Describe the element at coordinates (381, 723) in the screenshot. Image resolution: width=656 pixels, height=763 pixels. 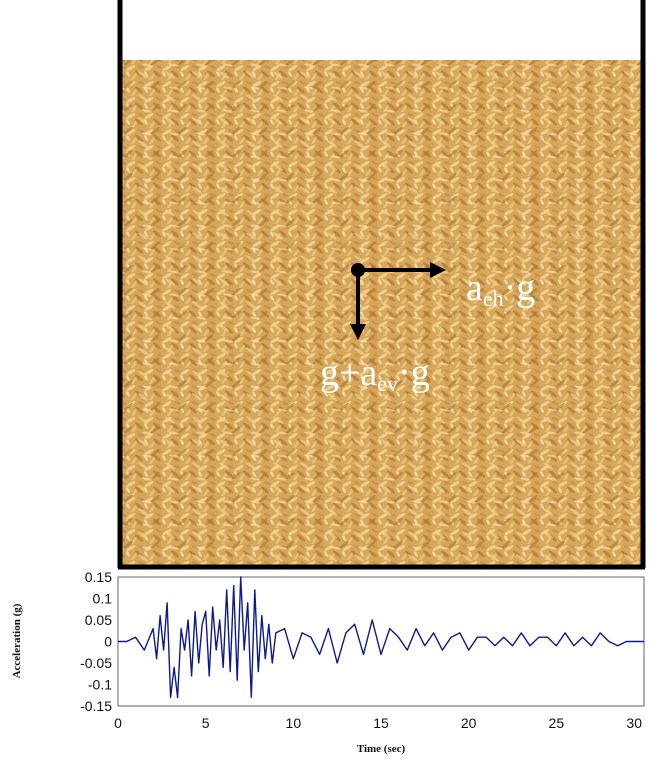
I see `x-tick-label: 15` at that location.